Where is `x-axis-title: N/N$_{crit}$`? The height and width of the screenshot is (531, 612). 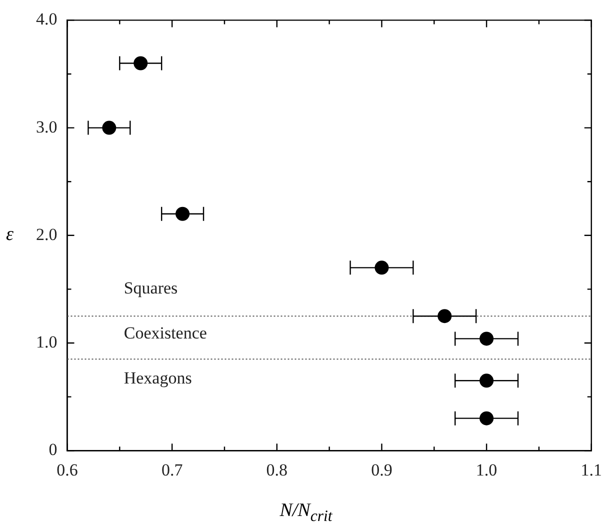
x-axis-title: N/N$_{crit}$ is located at coordinates (306, 513).